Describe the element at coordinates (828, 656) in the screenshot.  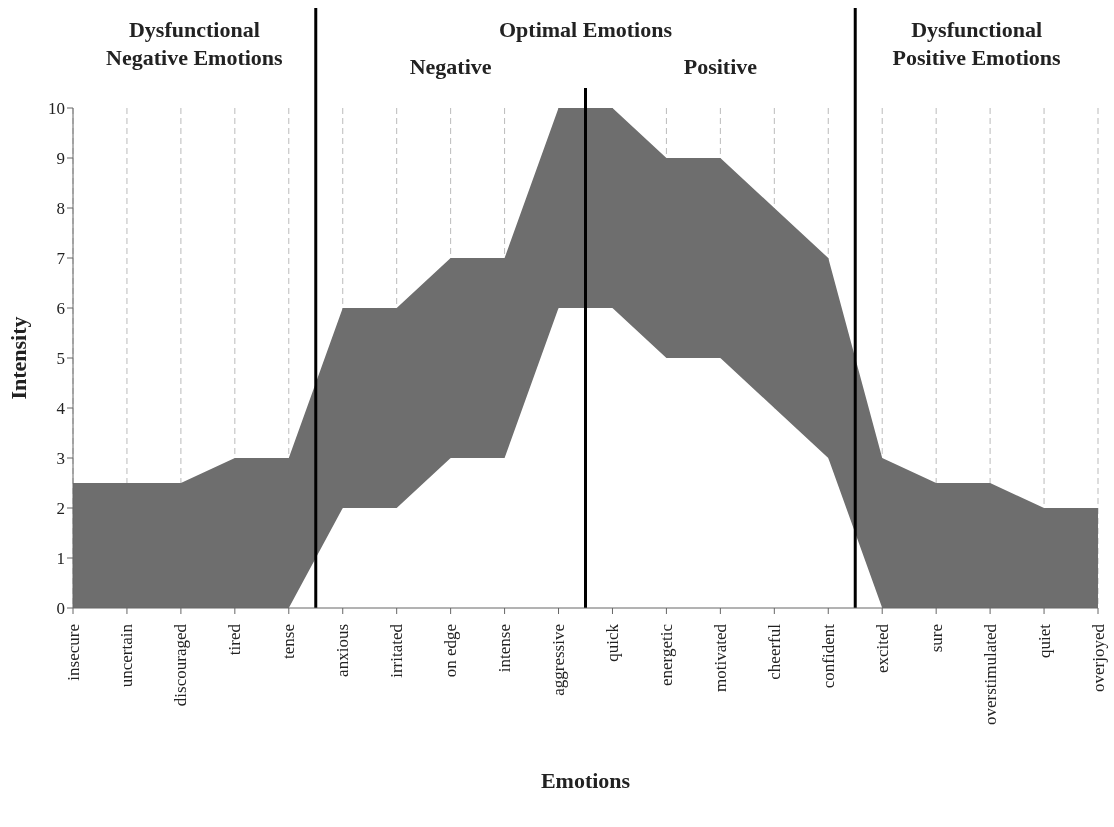
I see `x-tick-label: confident` at that location.